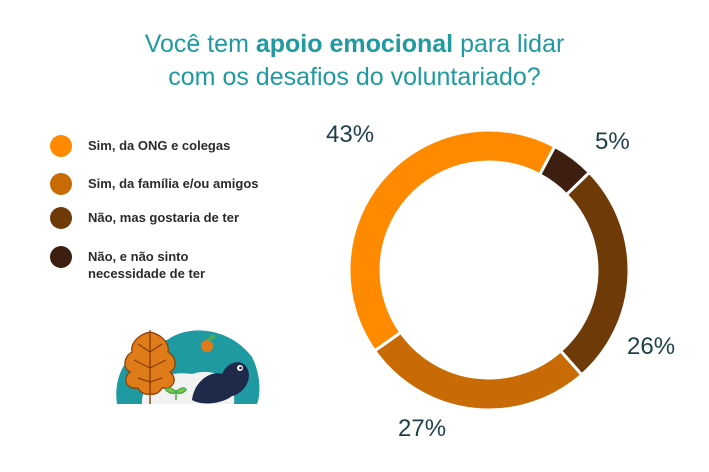 This screenshot has width=709, height=472. I want to click on volunteer-leaves-illustration, so click(188, 367).